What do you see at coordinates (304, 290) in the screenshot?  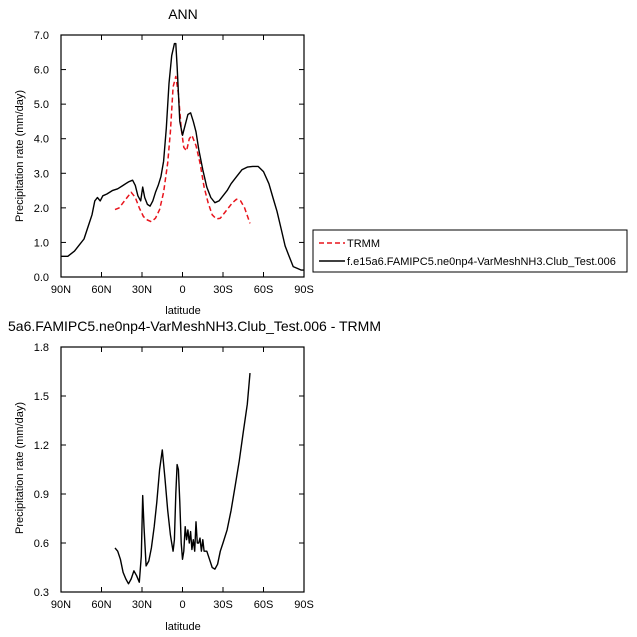 I see `chart-1-xtick-label: 90S` at bounding box center [304, 290].